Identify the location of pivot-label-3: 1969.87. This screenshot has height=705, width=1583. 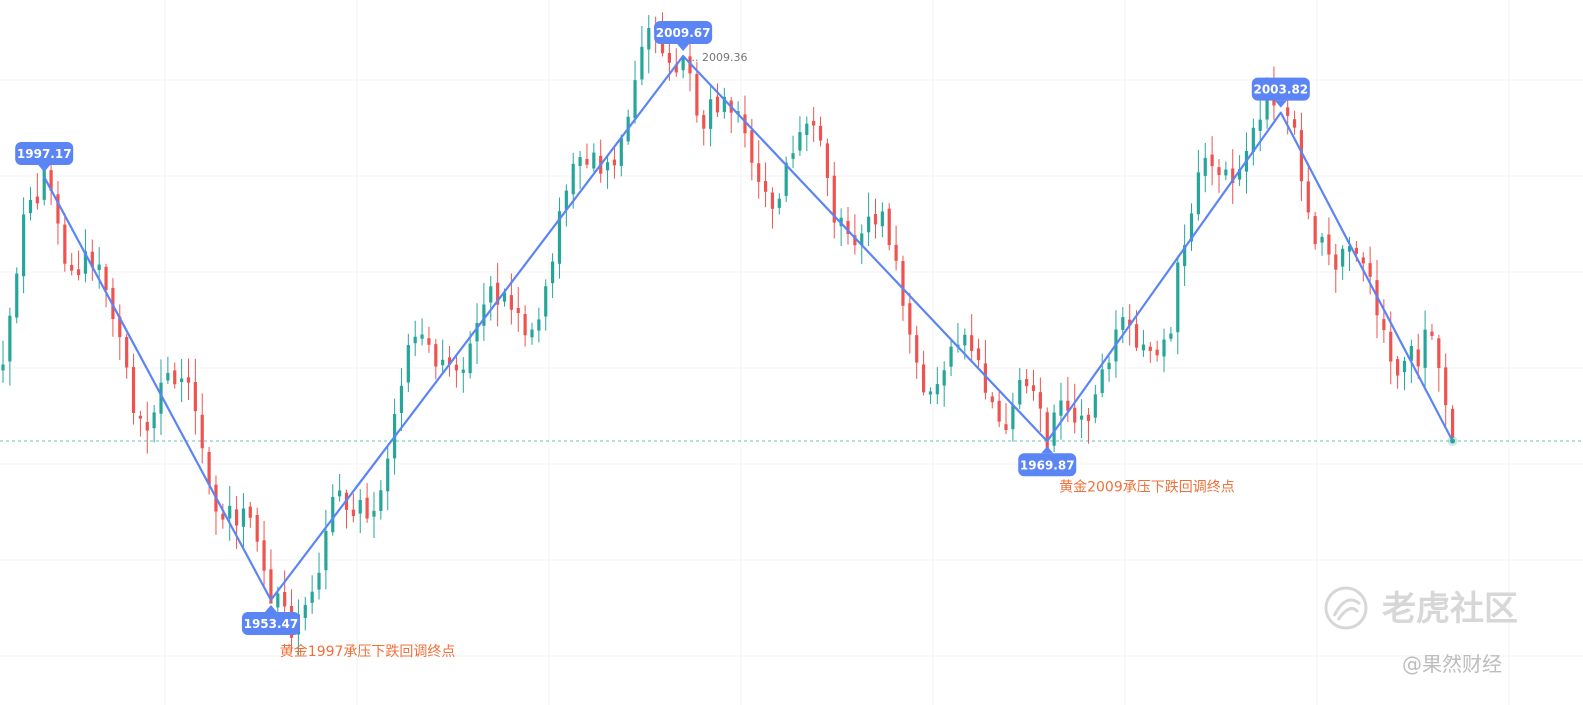
(1047, 461).